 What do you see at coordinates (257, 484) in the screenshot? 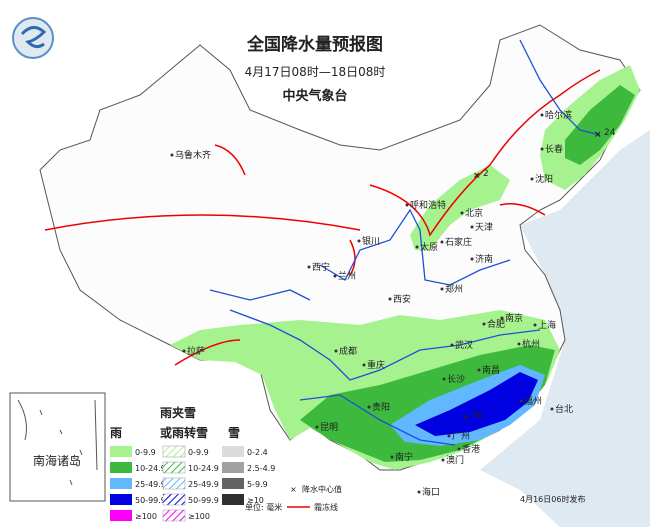
I see `legend-label: 5-9.9` at bounding box center [257, 484].